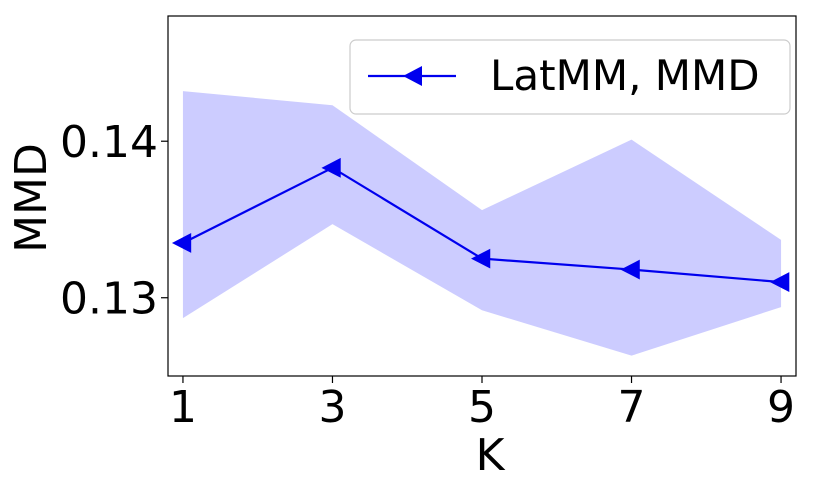 Image resolution: width=830 pixels, height=490 pixels. I want to click on y-axis-ticks: 0.13 0.14, so click(114, 221).